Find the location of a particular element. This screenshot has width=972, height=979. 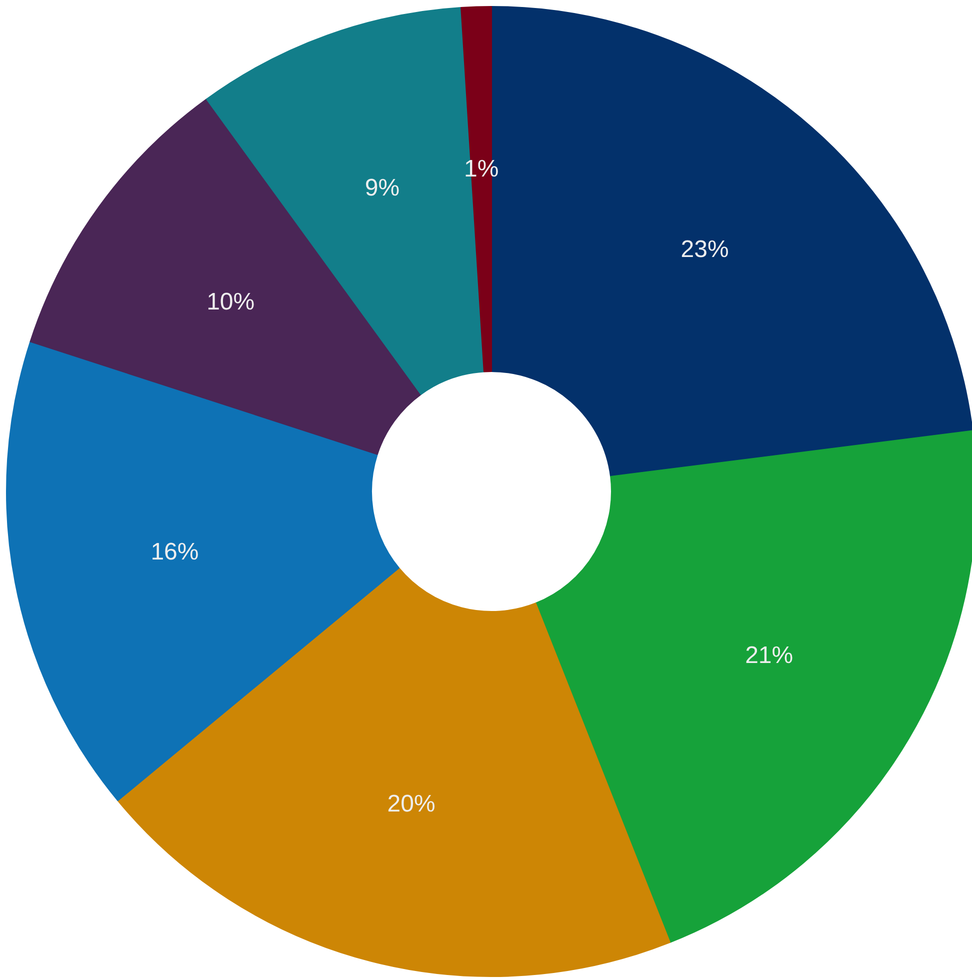

data-label: 9% is located at coordinates (382, 188).